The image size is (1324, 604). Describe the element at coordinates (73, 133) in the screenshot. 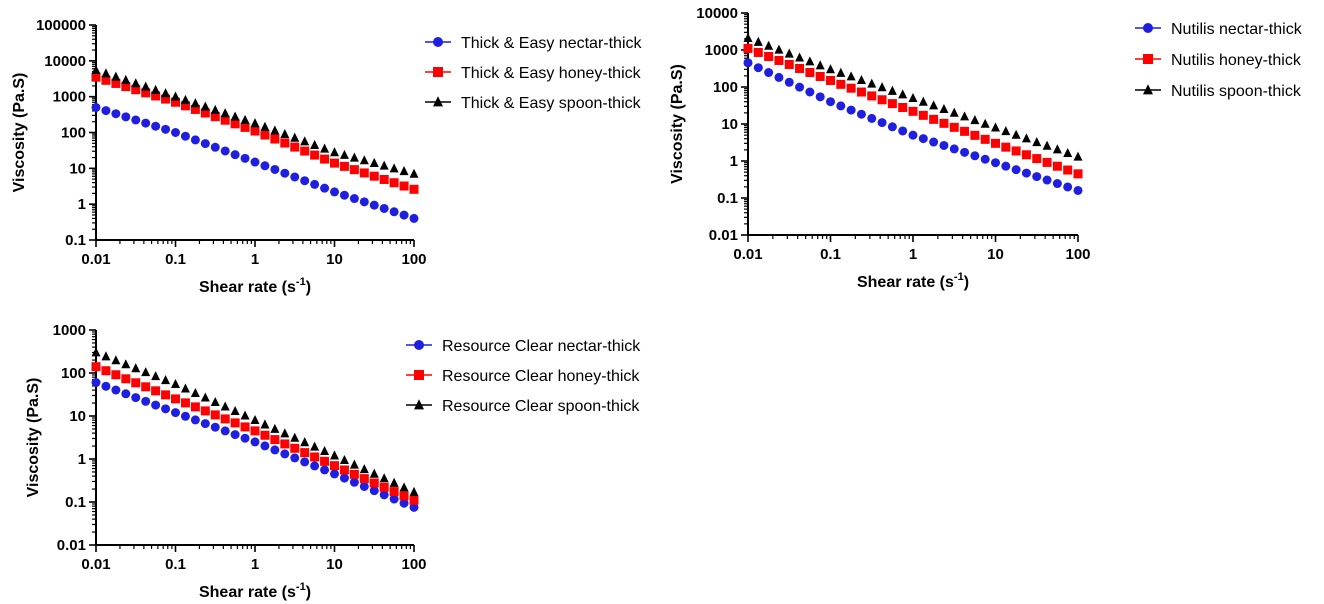

I see `y-tick-label: 100` at that location.